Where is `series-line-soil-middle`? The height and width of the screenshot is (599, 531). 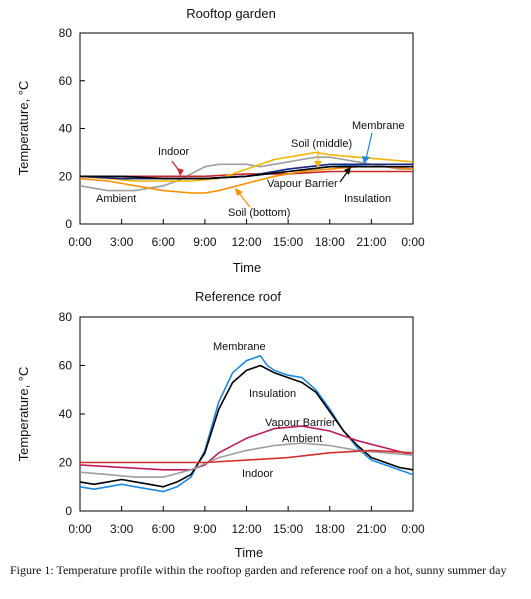
series-line-soil-middle is located at coordinates (246, 166).